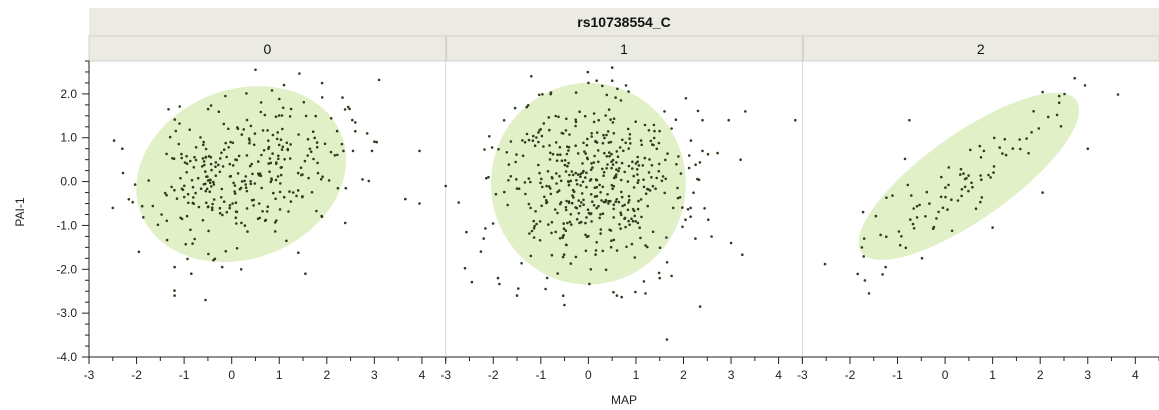 The width and height of the screenshot is (1159, 410). What do you see at coordinates (89, 375) in the screenshot?
I see `x-tick-label: -3` at bounding box center [89, 375].